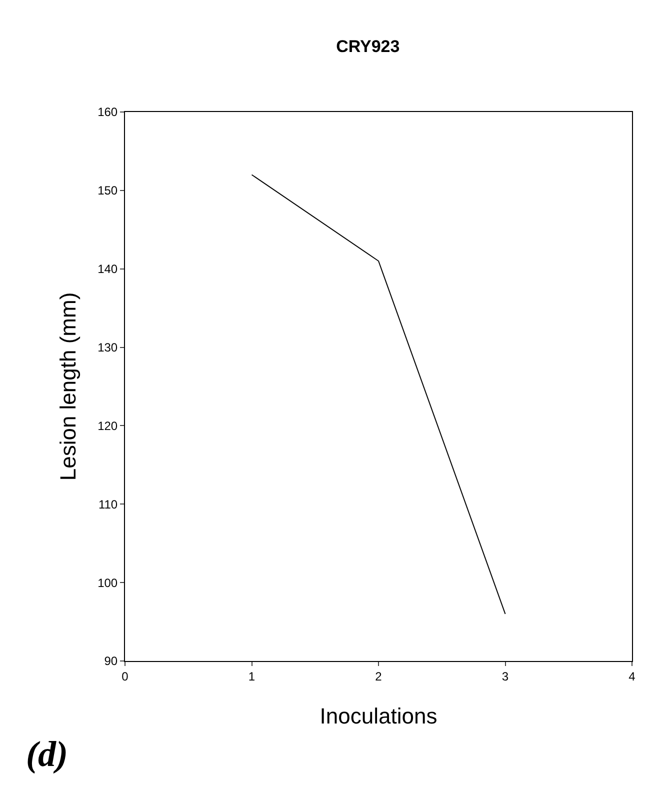  I want to click on y-tick-label: 150, so click(108, 191).